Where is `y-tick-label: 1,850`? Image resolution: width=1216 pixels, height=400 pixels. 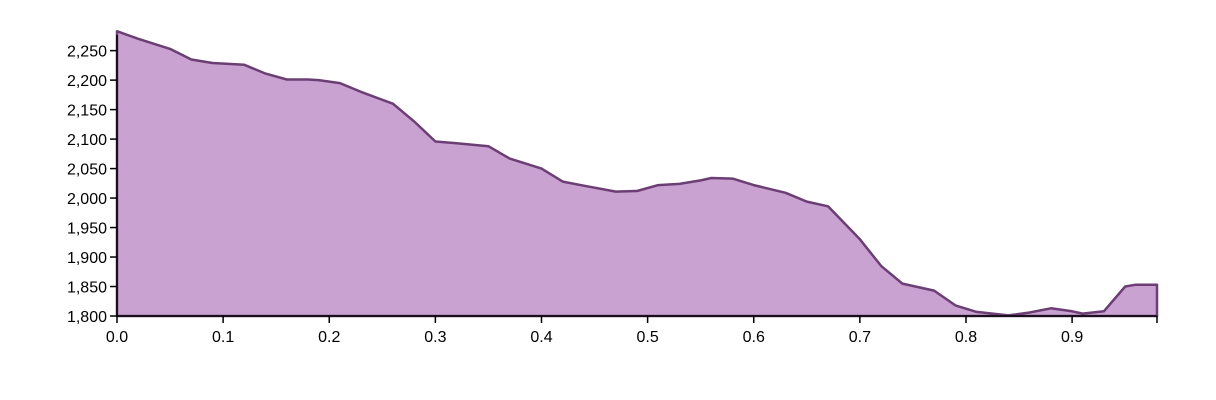 y-tick-label: 1,850 is located at coordinates (87, 288).